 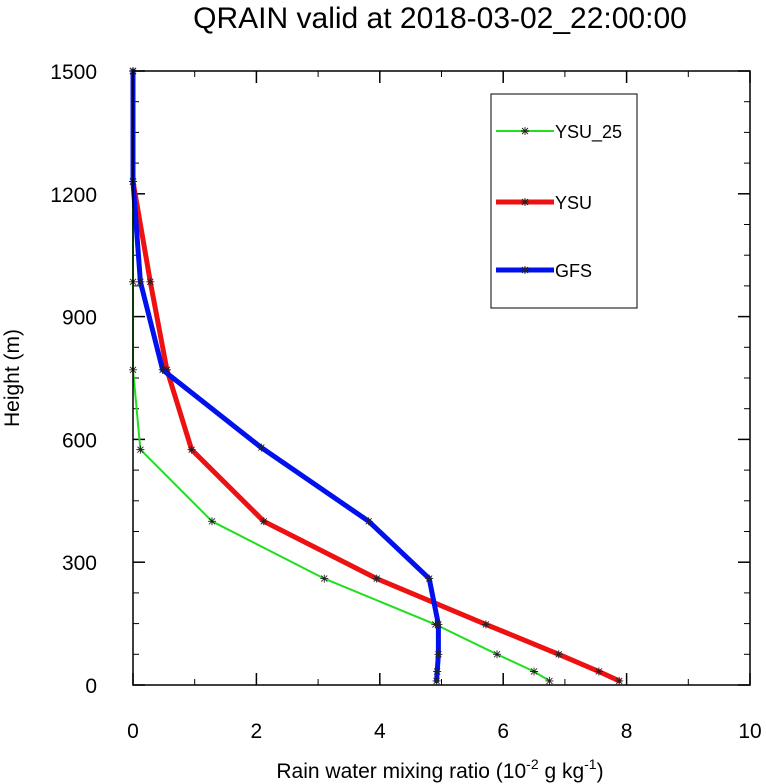 I want to click on legend: YSU_25 YSU GFS, so click(x=564, y=201).